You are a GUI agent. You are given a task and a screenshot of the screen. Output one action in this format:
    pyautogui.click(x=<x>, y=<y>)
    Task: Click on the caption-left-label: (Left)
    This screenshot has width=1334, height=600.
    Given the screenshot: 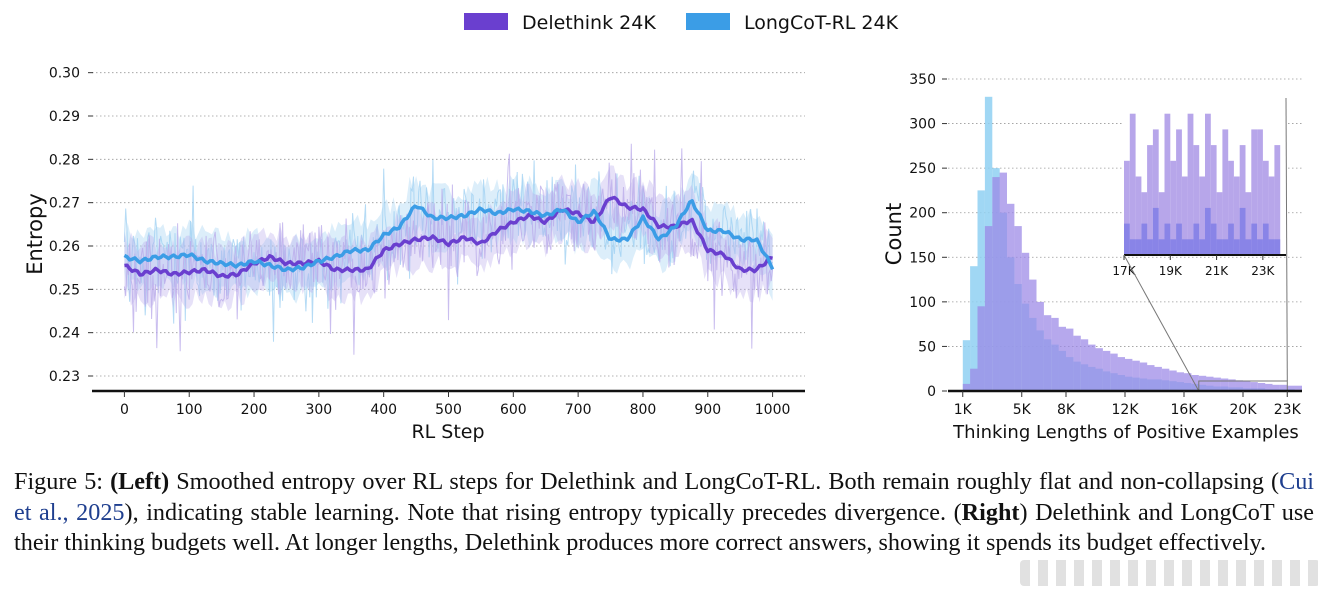 What is the action you would take?
    pyautogui.click(x=140, y=481)
    